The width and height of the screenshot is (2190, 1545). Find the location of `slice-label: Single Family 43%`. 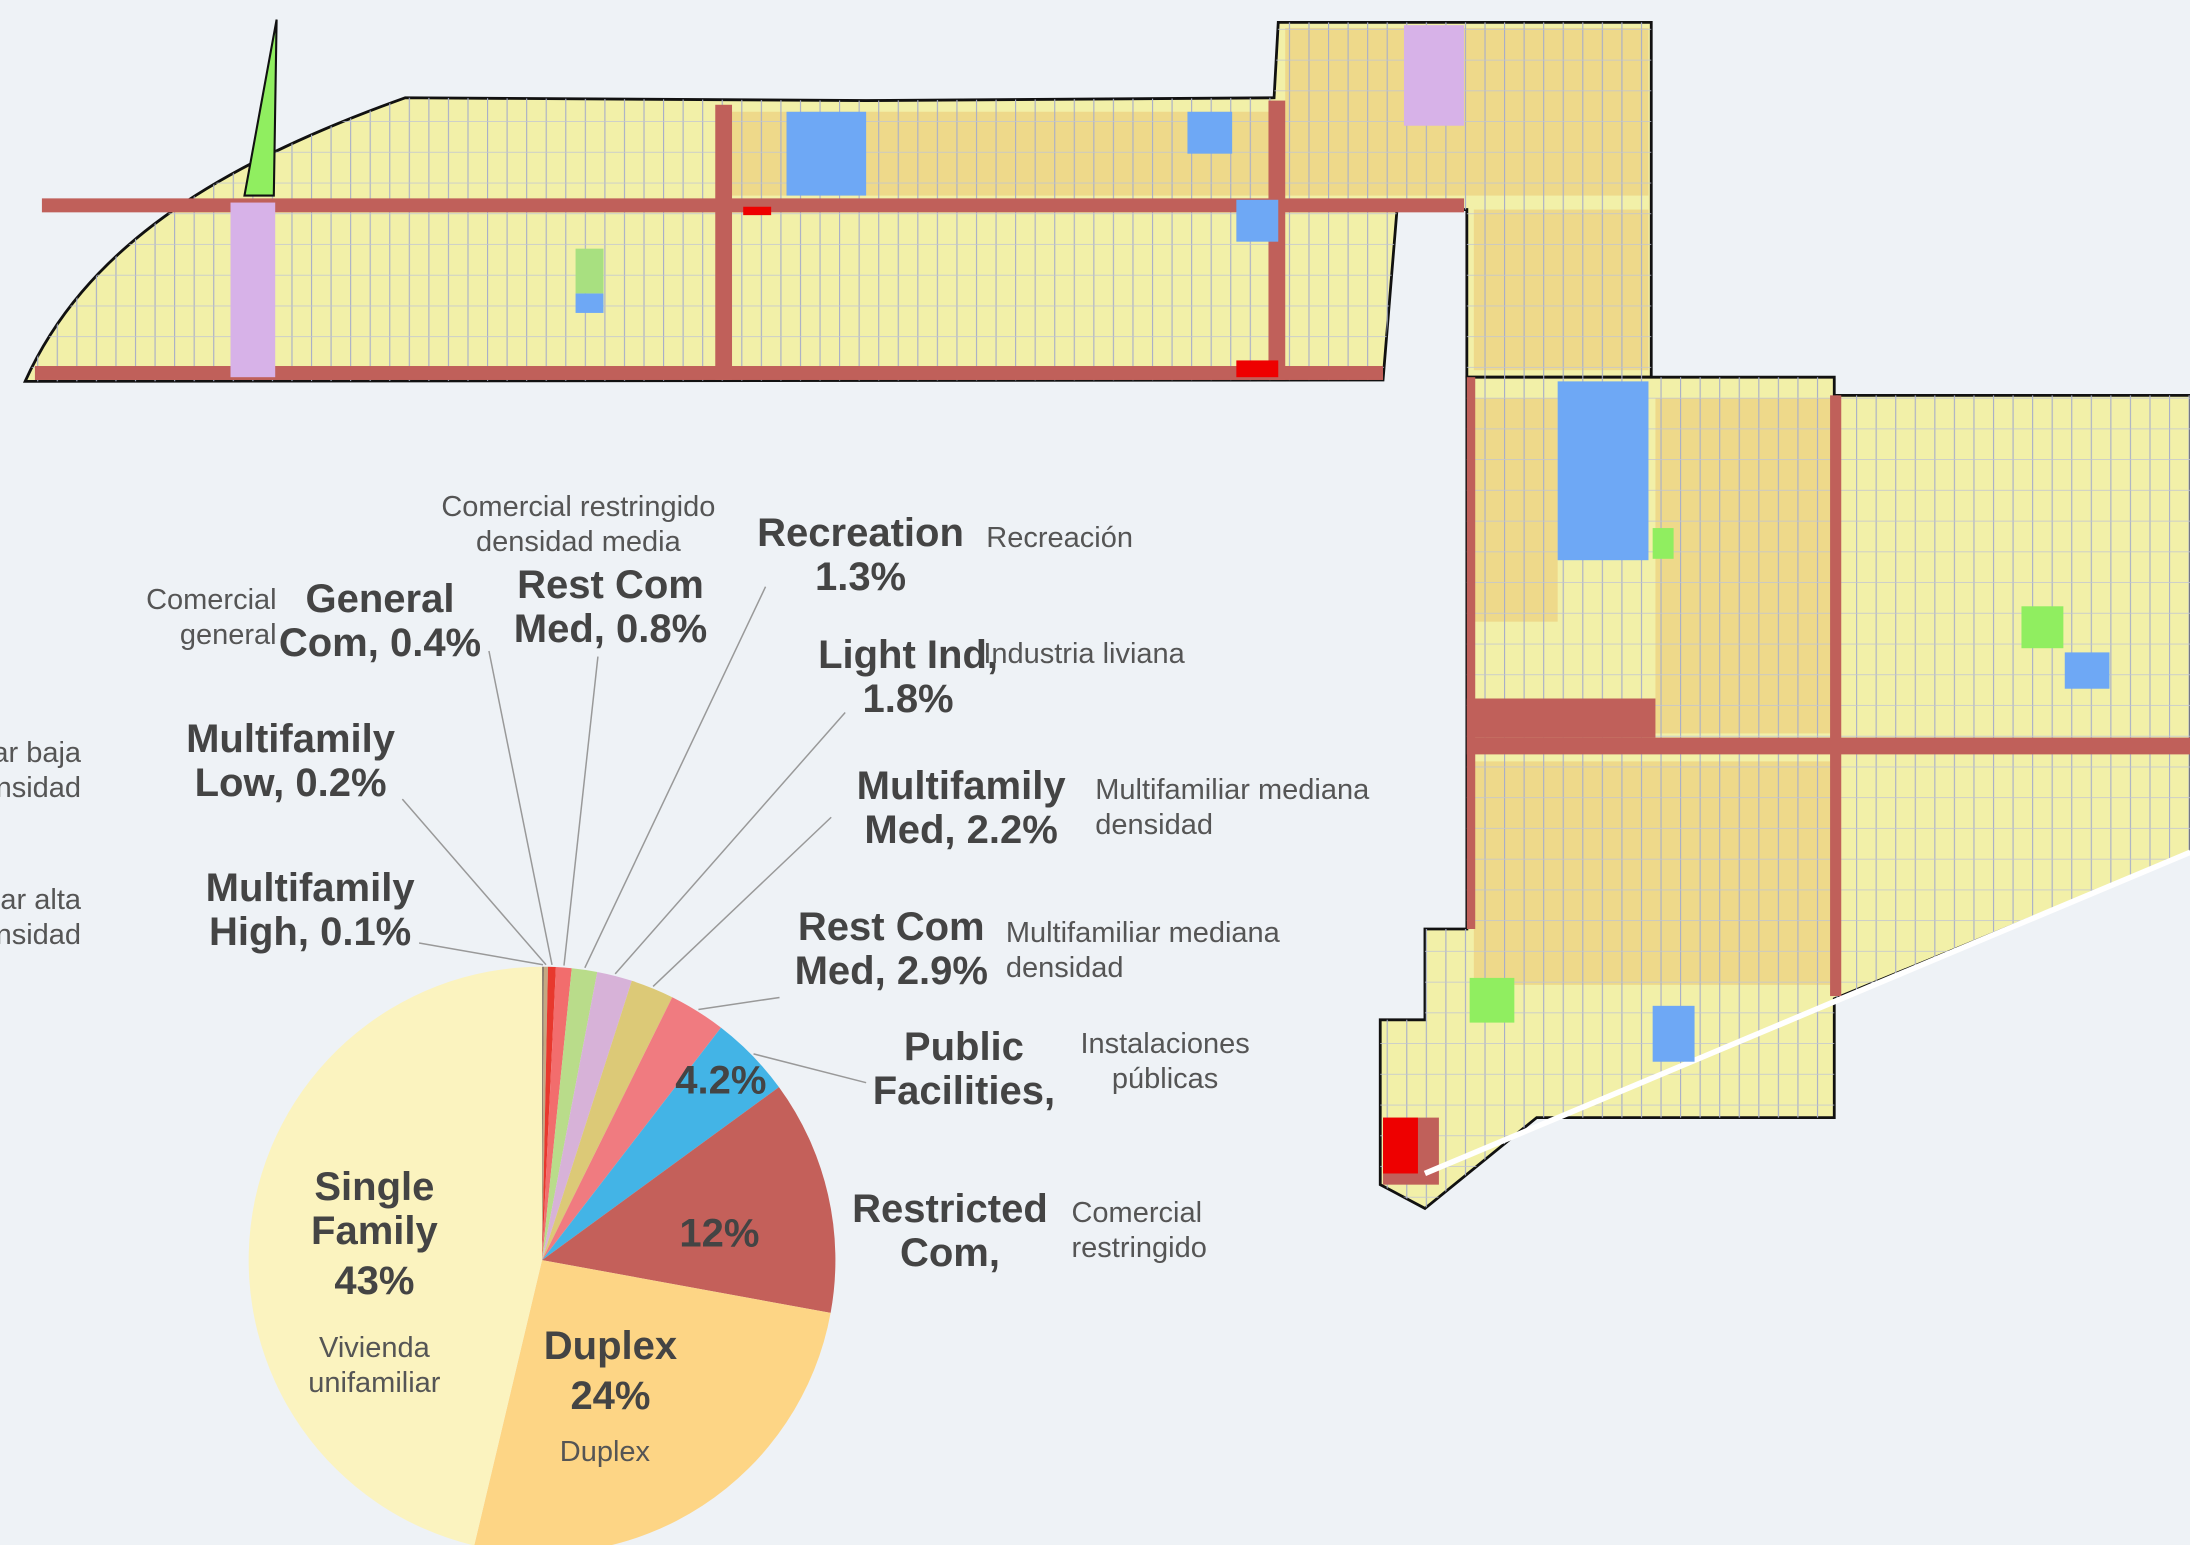

slice-label: Single Family 43% is located at coordinates (375, 1234).